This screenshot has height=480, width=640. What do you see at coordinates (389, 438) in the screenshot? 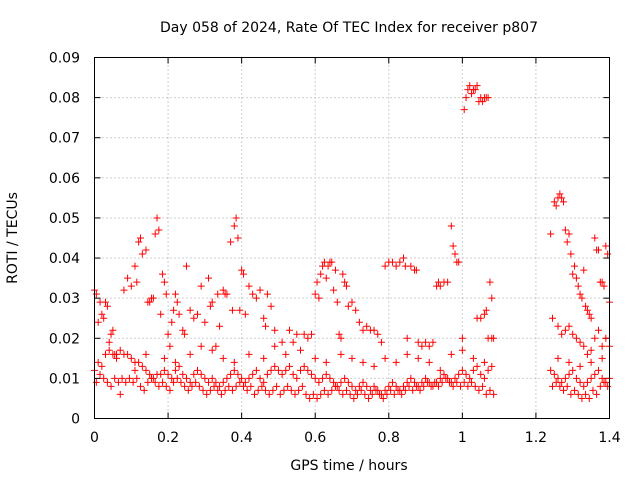
I see `x-tick-label: 0.8` at bounding box center [389, 438].